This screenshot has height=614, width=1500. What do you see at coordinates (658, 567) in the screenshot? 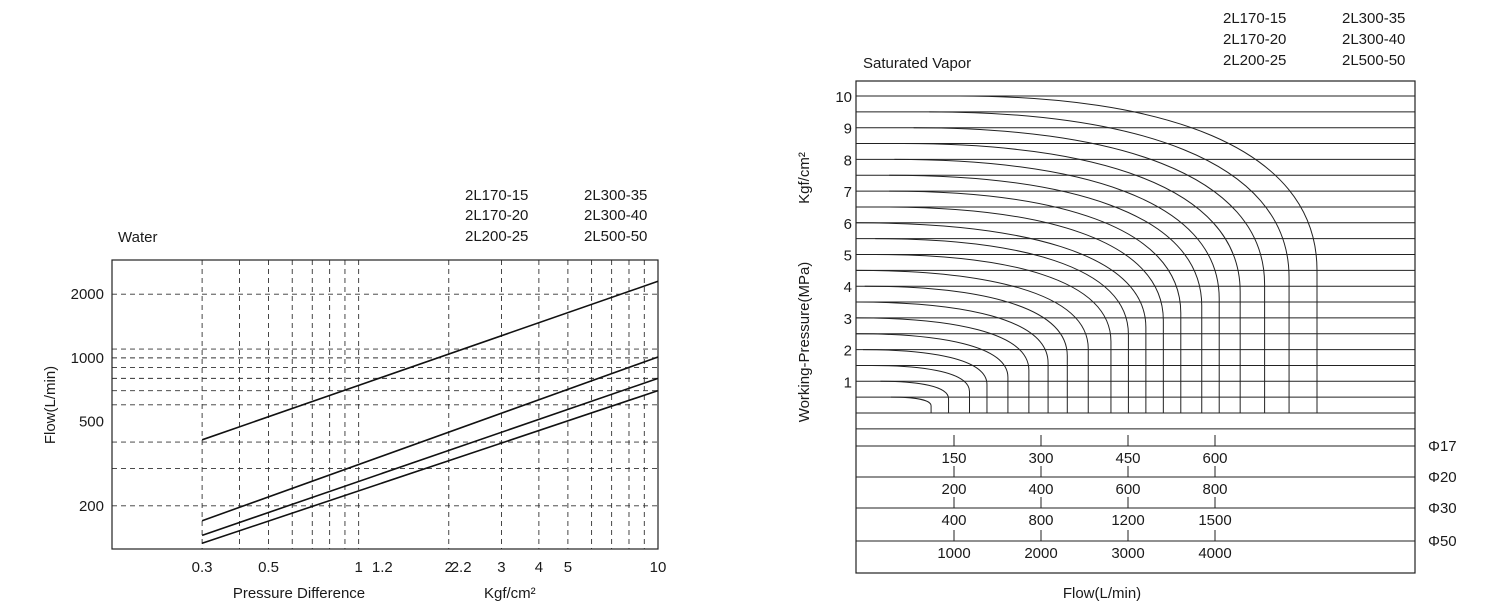
I see `water-x-tick: 10` at bounding box center [658, 567].